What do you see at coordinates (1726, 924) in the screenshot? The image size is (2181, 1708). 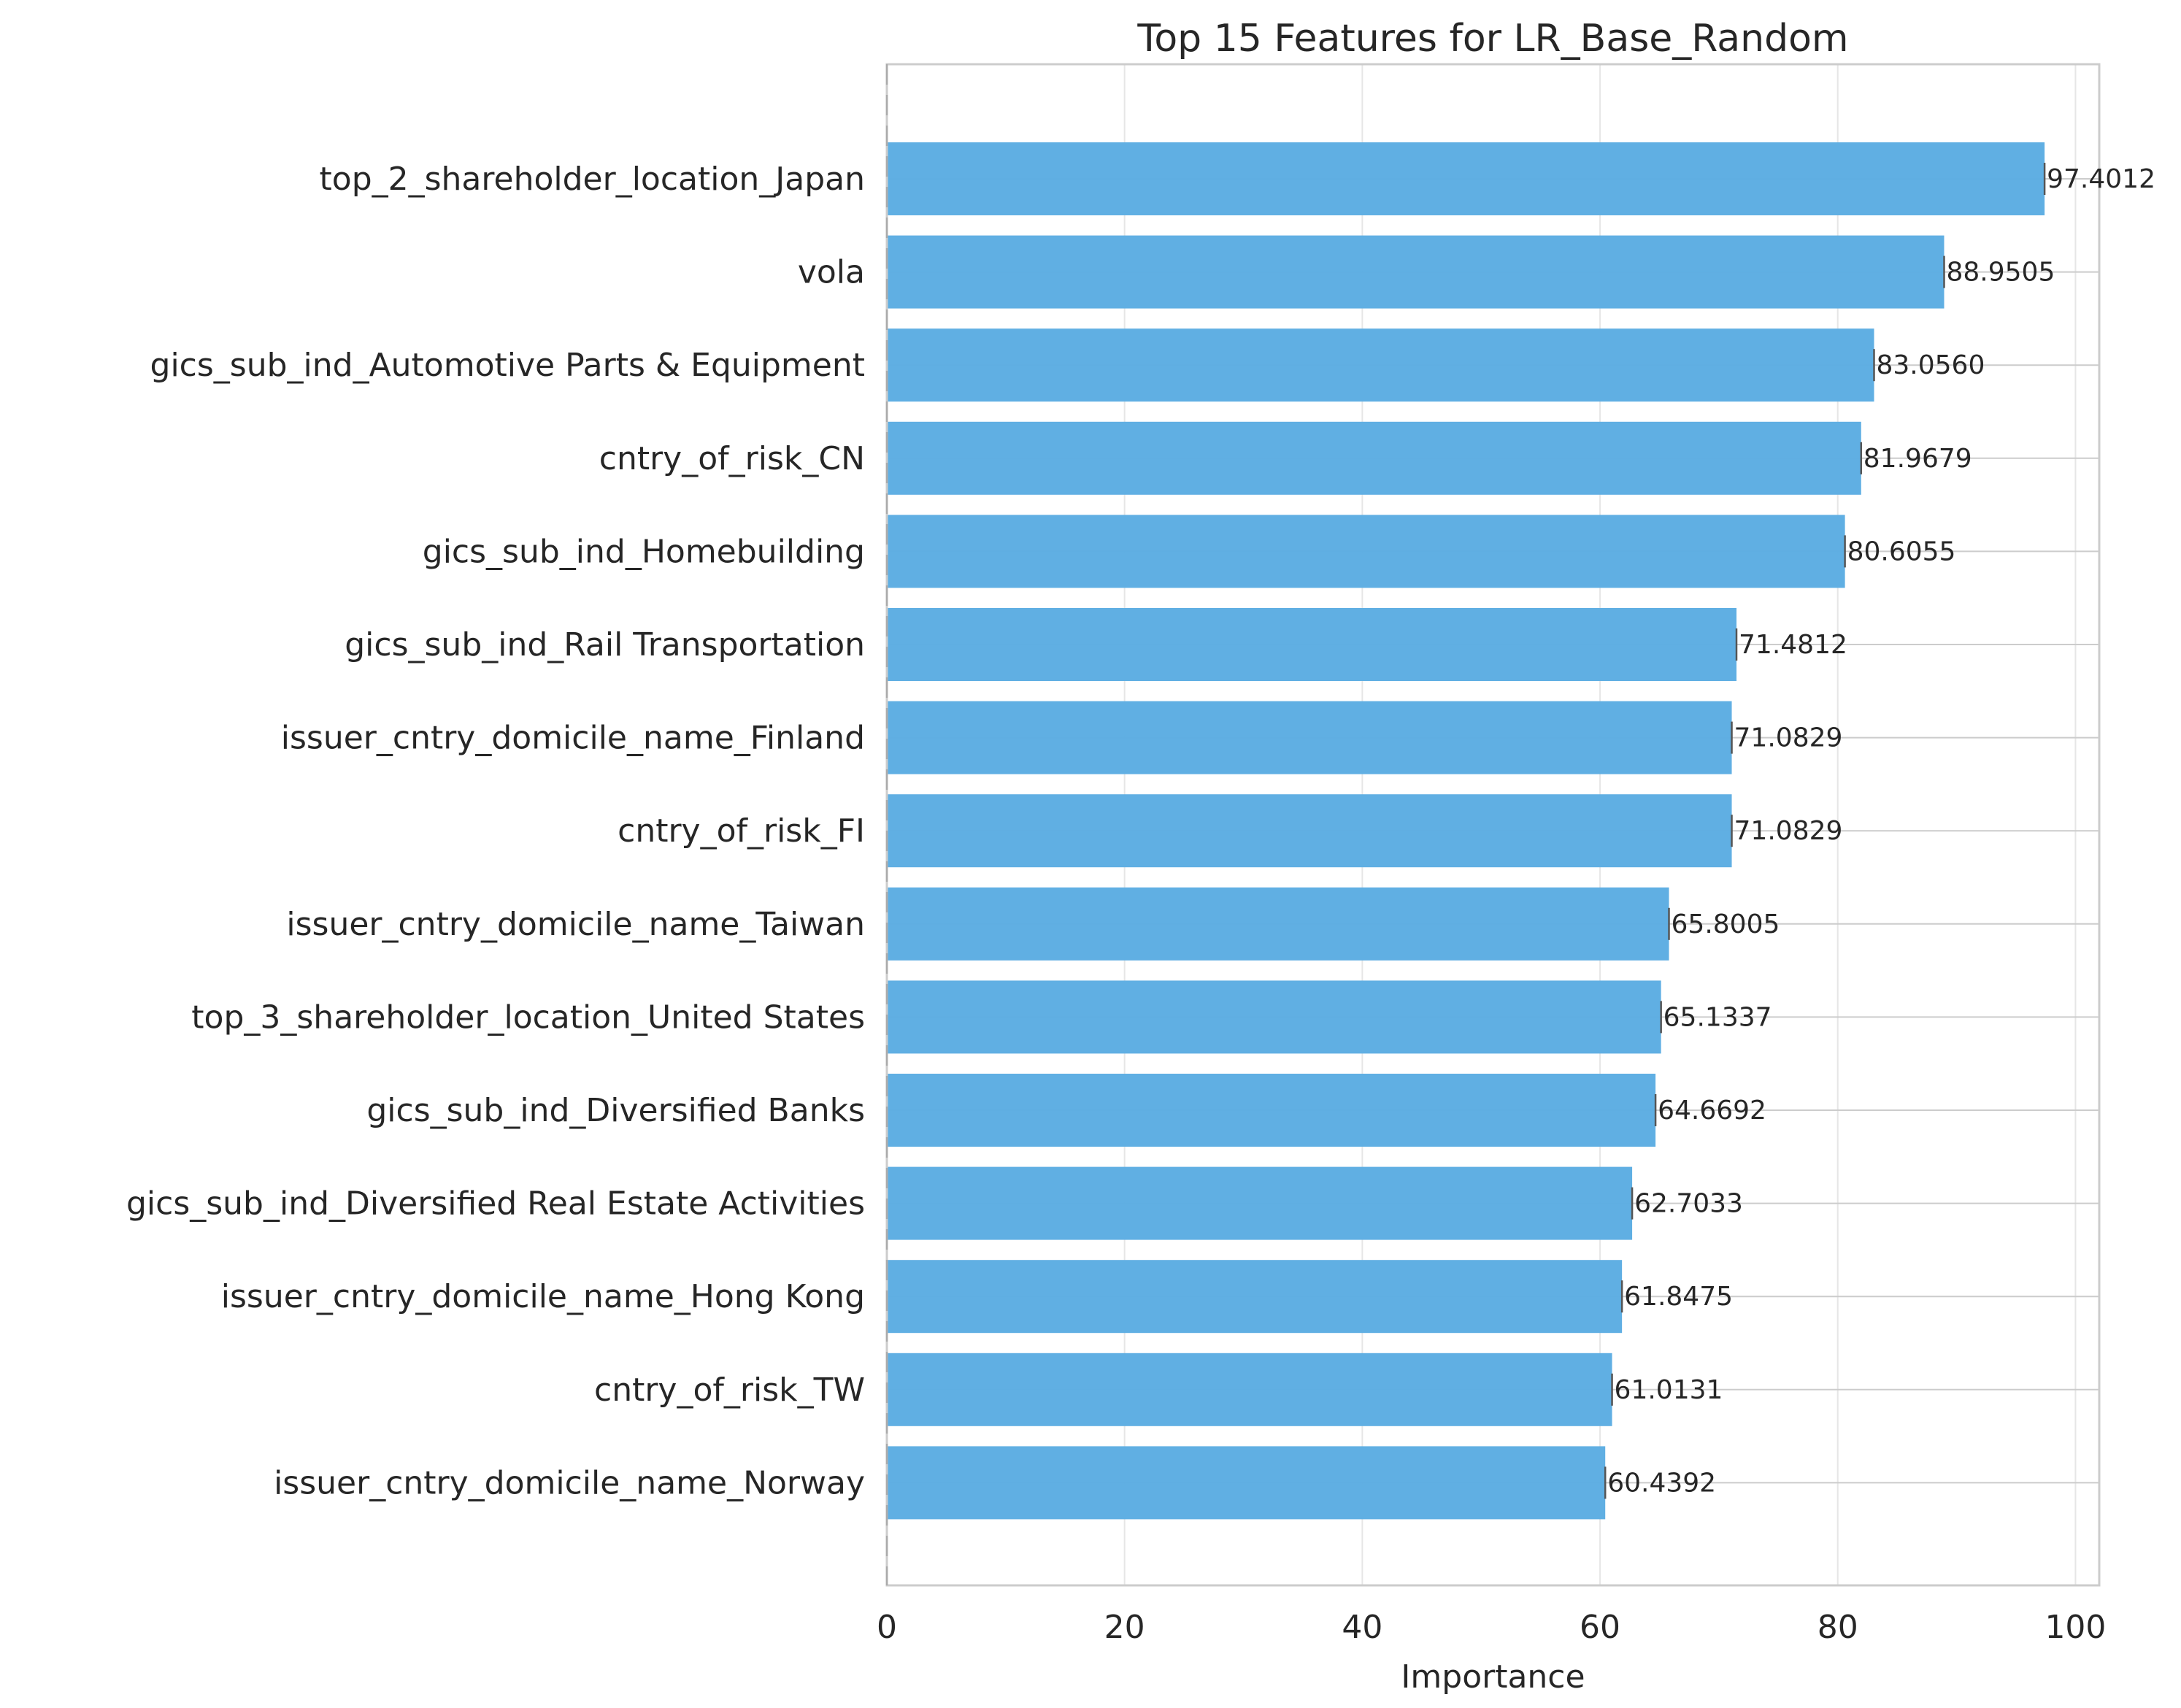 I see `data-label: 65.8005` at bounding box center [1726, 924].